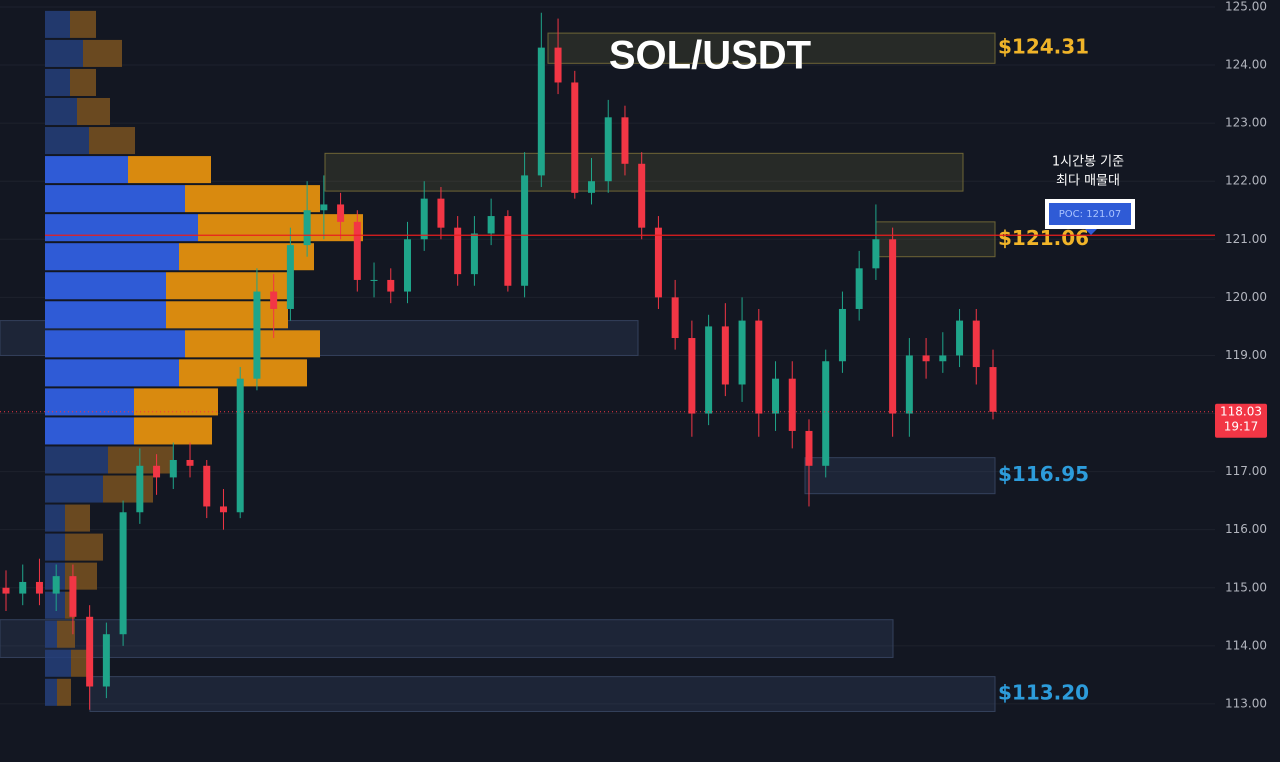 Image resolution: width=1280 pixels, height=762 pixels. I want to click on y-tick-label: 116.00, so click(1246, 529).